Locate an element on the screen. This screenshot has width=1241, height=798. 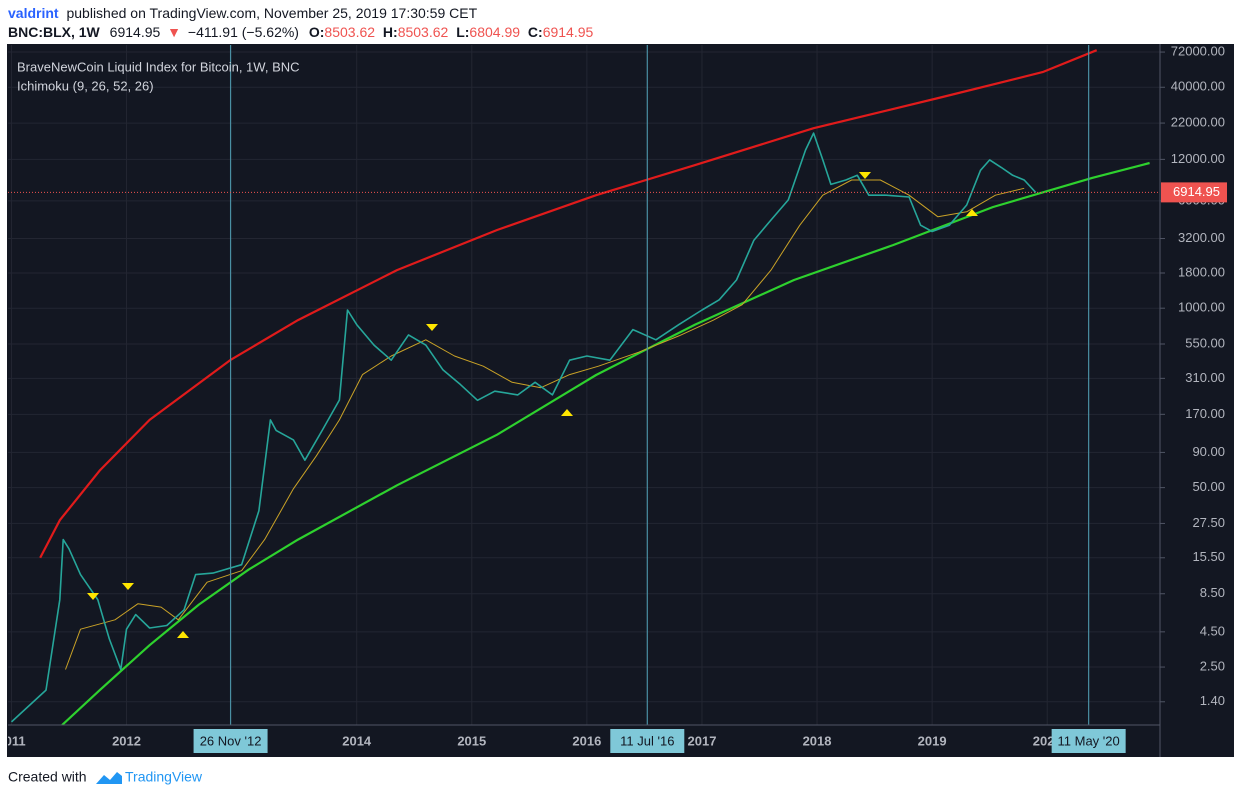
x-tick-label: 2017 is located at coordinates (702, 740).